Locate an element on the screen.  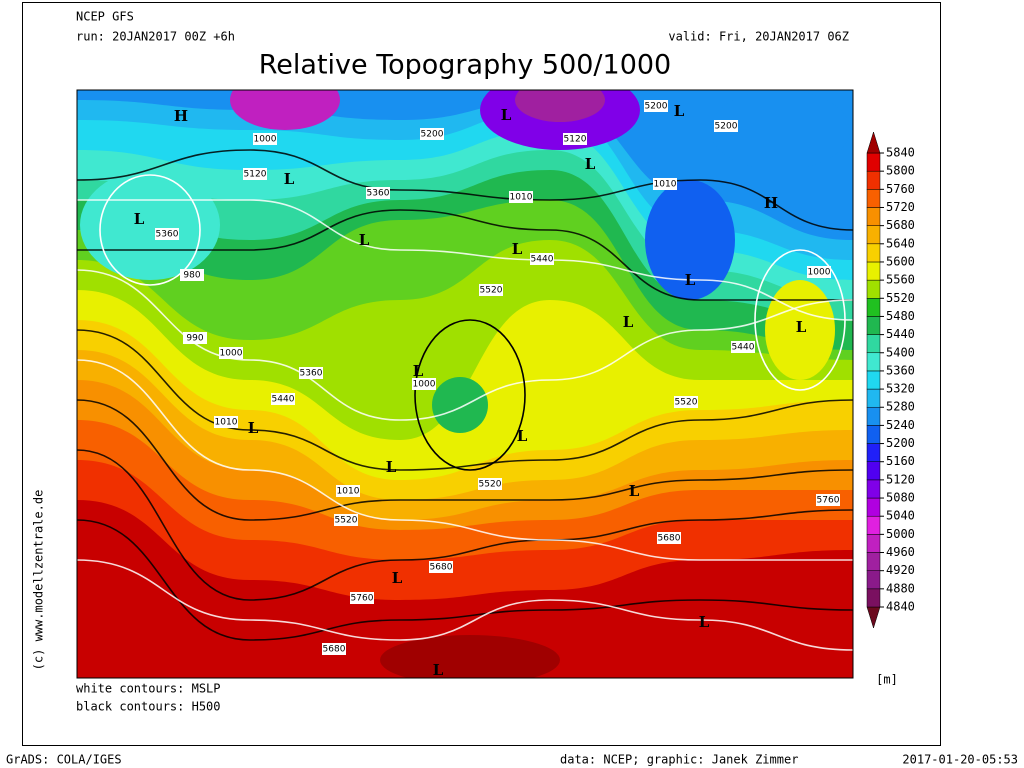
level-label: 5480 is located at coordinates (900, 316).